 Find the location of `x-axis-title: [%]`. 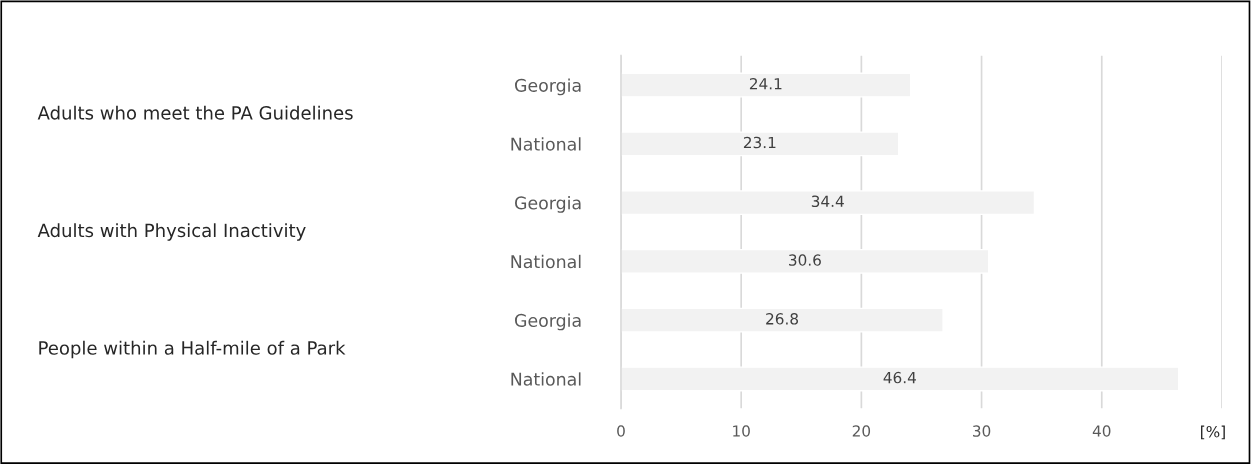

x-axis-title: [%] is located at coordinates (1213, 432).